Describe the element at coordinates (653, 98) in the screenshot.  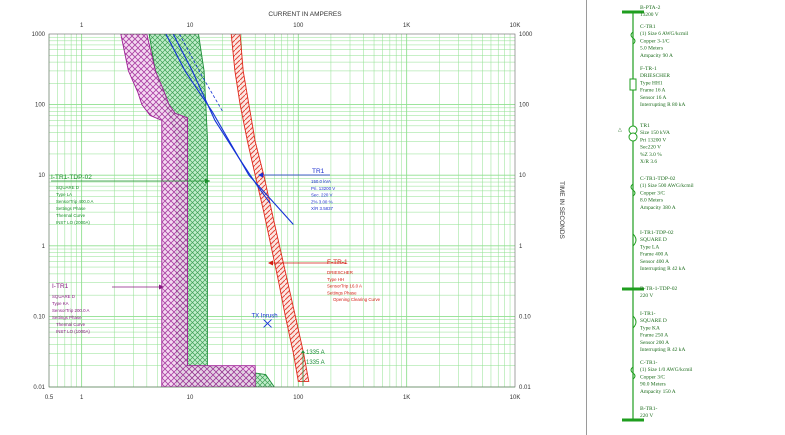
I see `one-line-item-detail: Sensor 16 A` at that location.